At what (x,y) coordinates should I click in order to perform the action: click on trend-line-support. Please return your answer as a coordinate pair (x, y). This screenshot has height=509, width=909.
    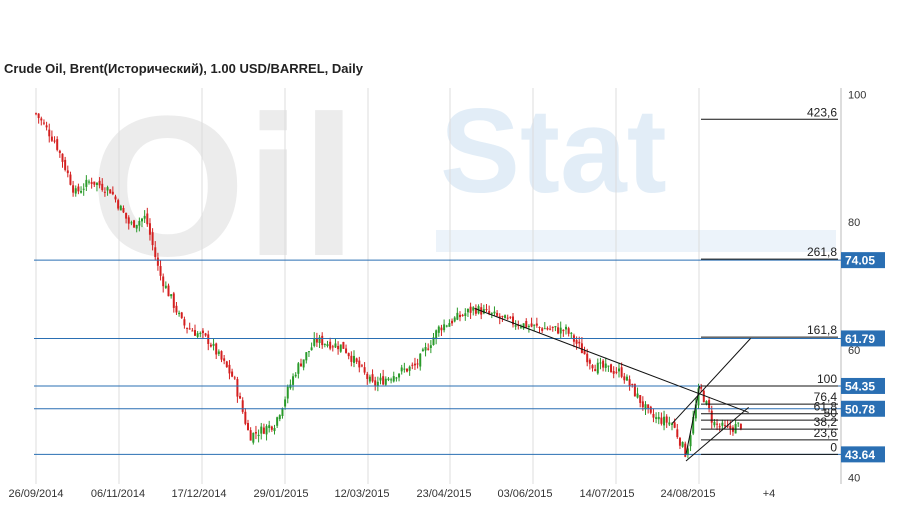
    Looking at the image, I should click on (717, 434).